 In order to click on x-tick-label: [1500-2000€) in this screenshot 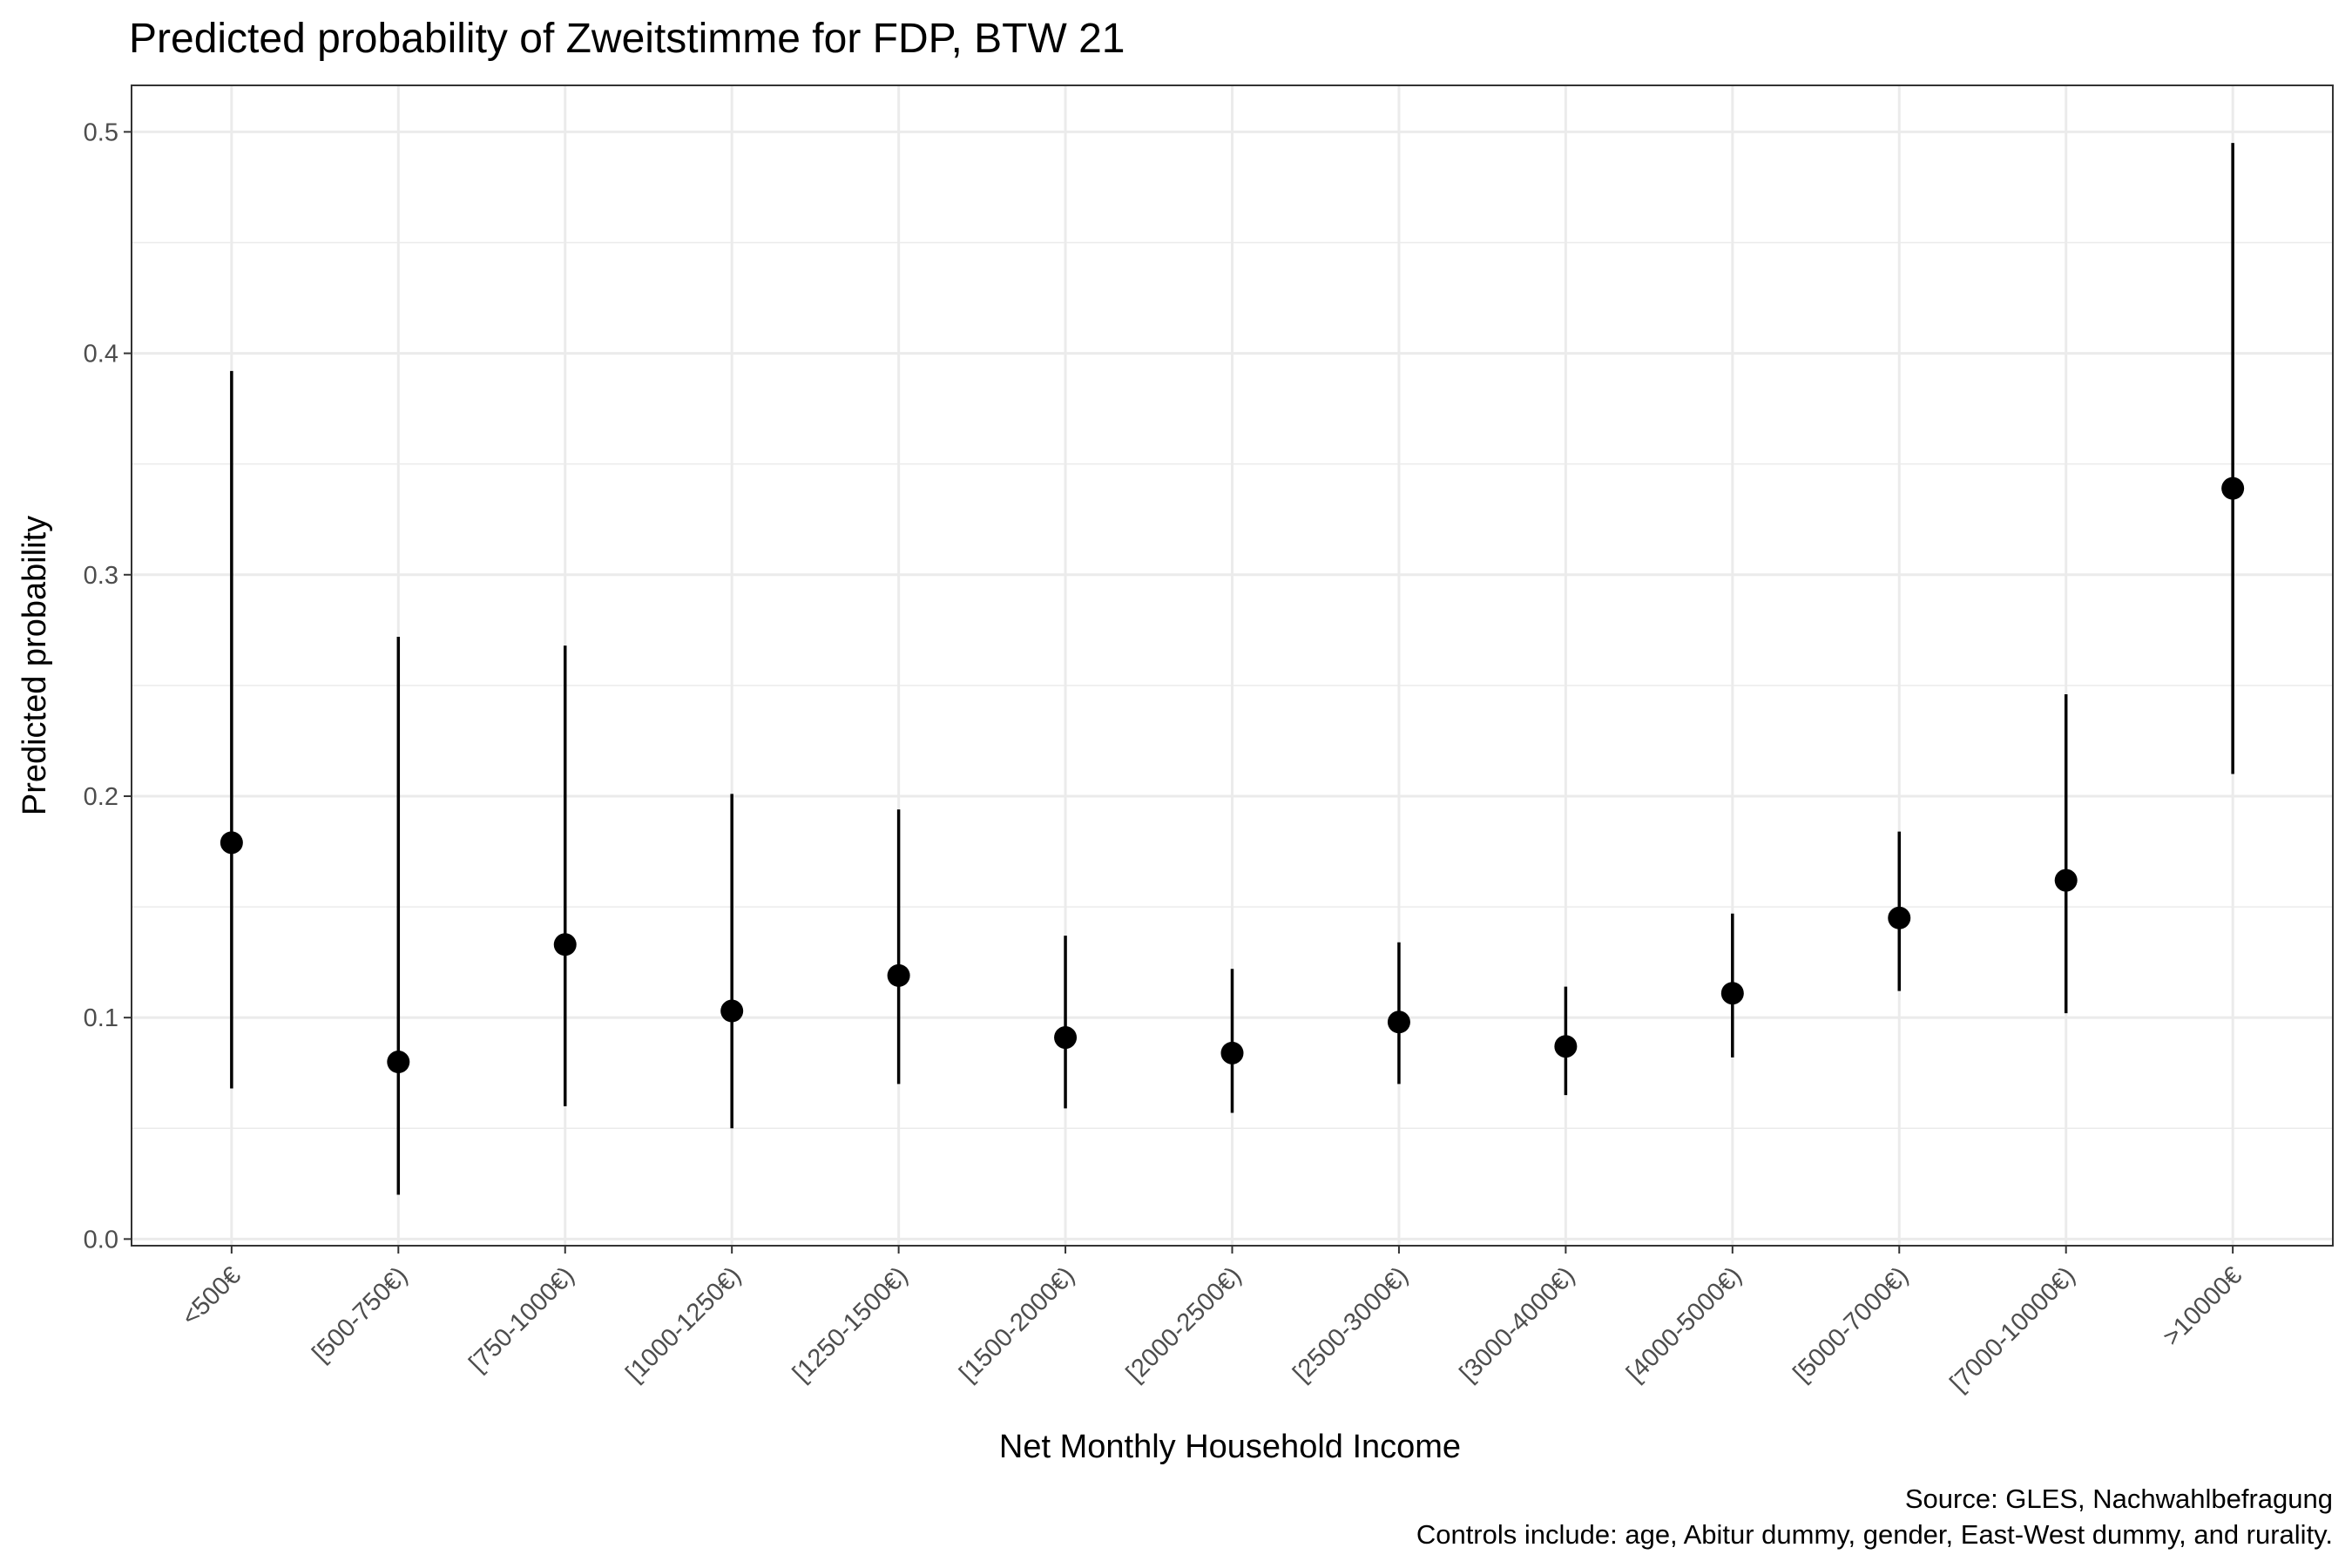, I will do `click(1017, 1324)`.